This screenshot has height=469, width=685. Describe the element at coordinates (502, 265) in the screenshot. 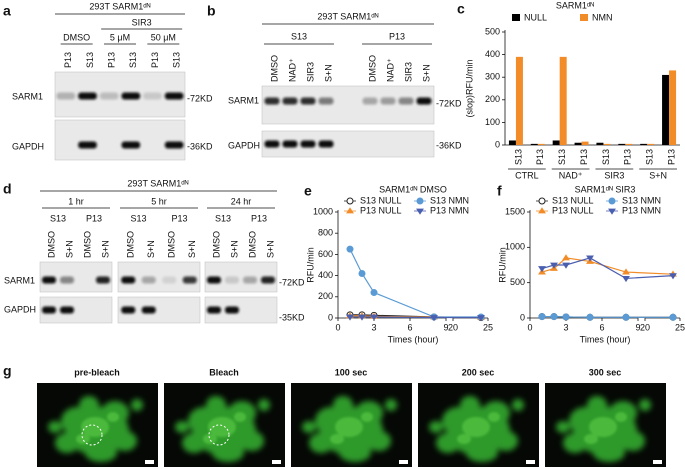

I see `y-axis-label: RFU/min` at that location.